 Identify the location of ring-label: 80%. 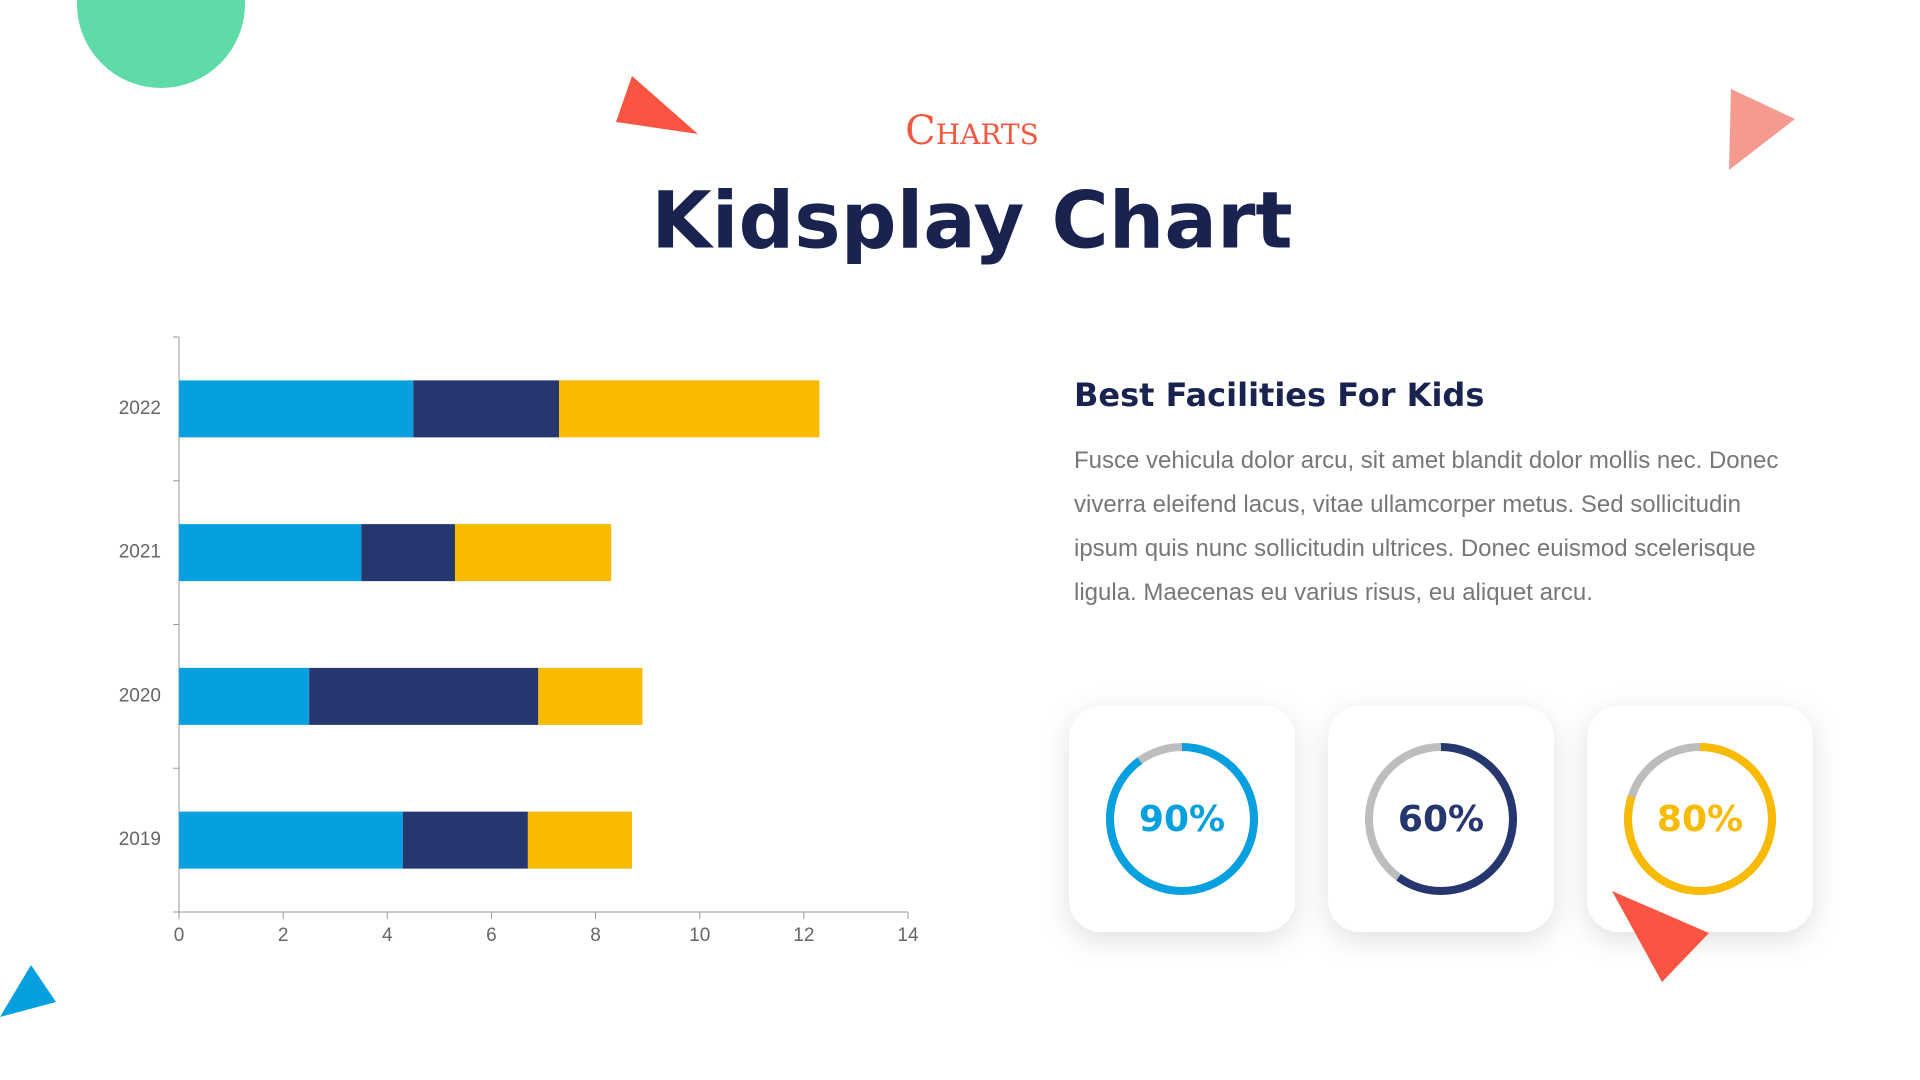
(1700, 819).